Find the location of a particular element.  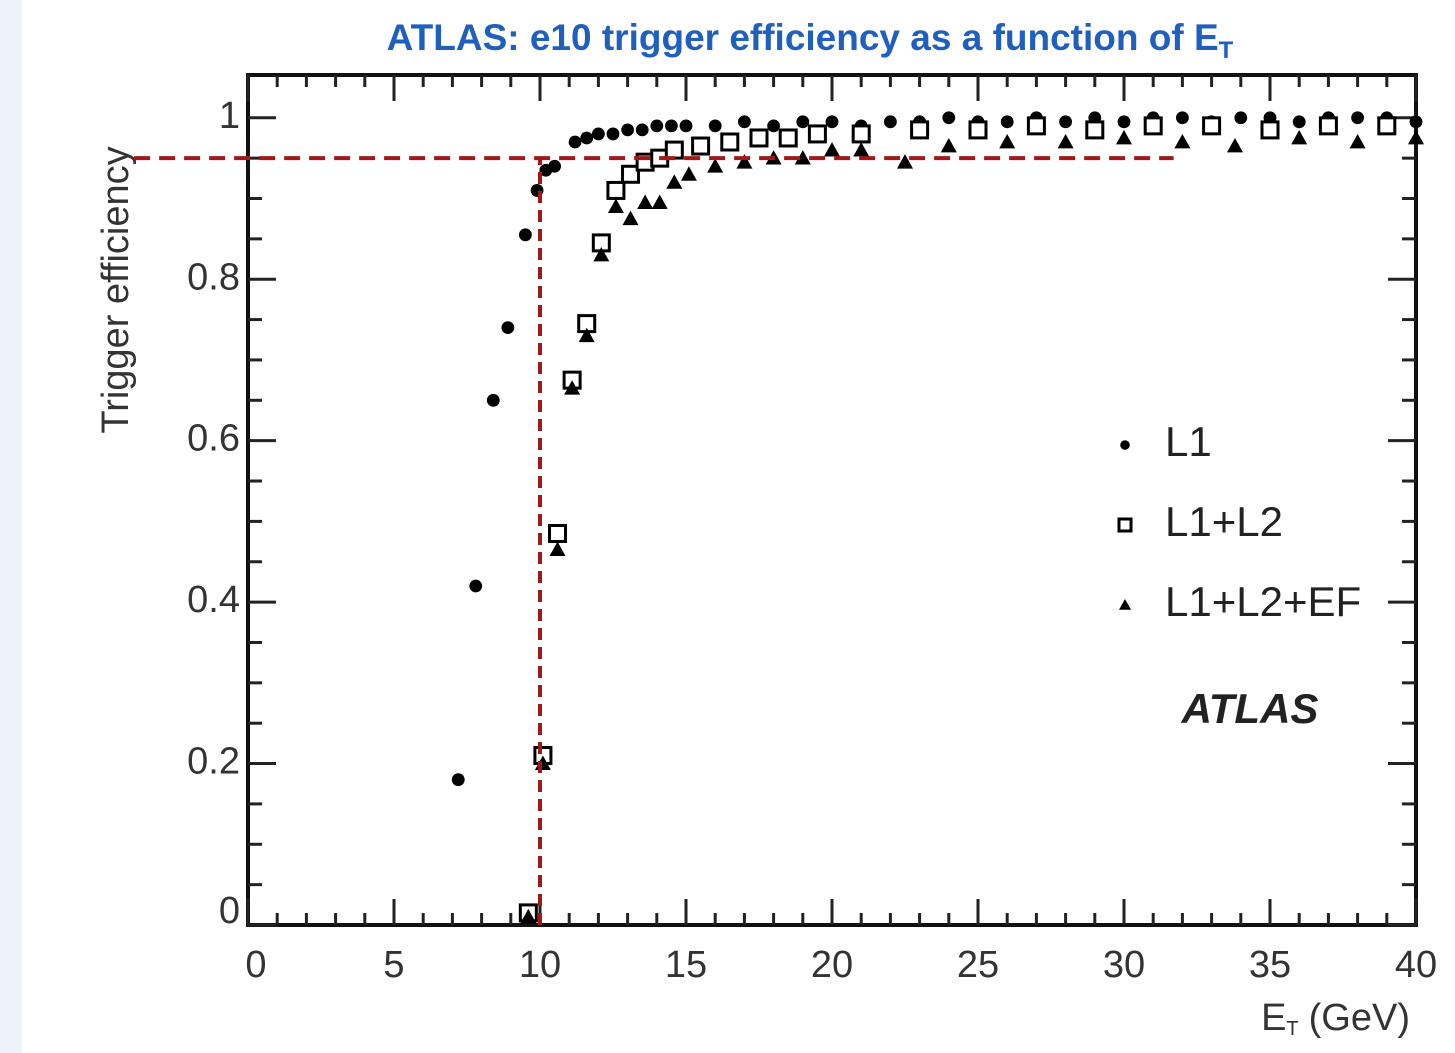

x-label-sub: T is located at coordinates (1292, 1029).